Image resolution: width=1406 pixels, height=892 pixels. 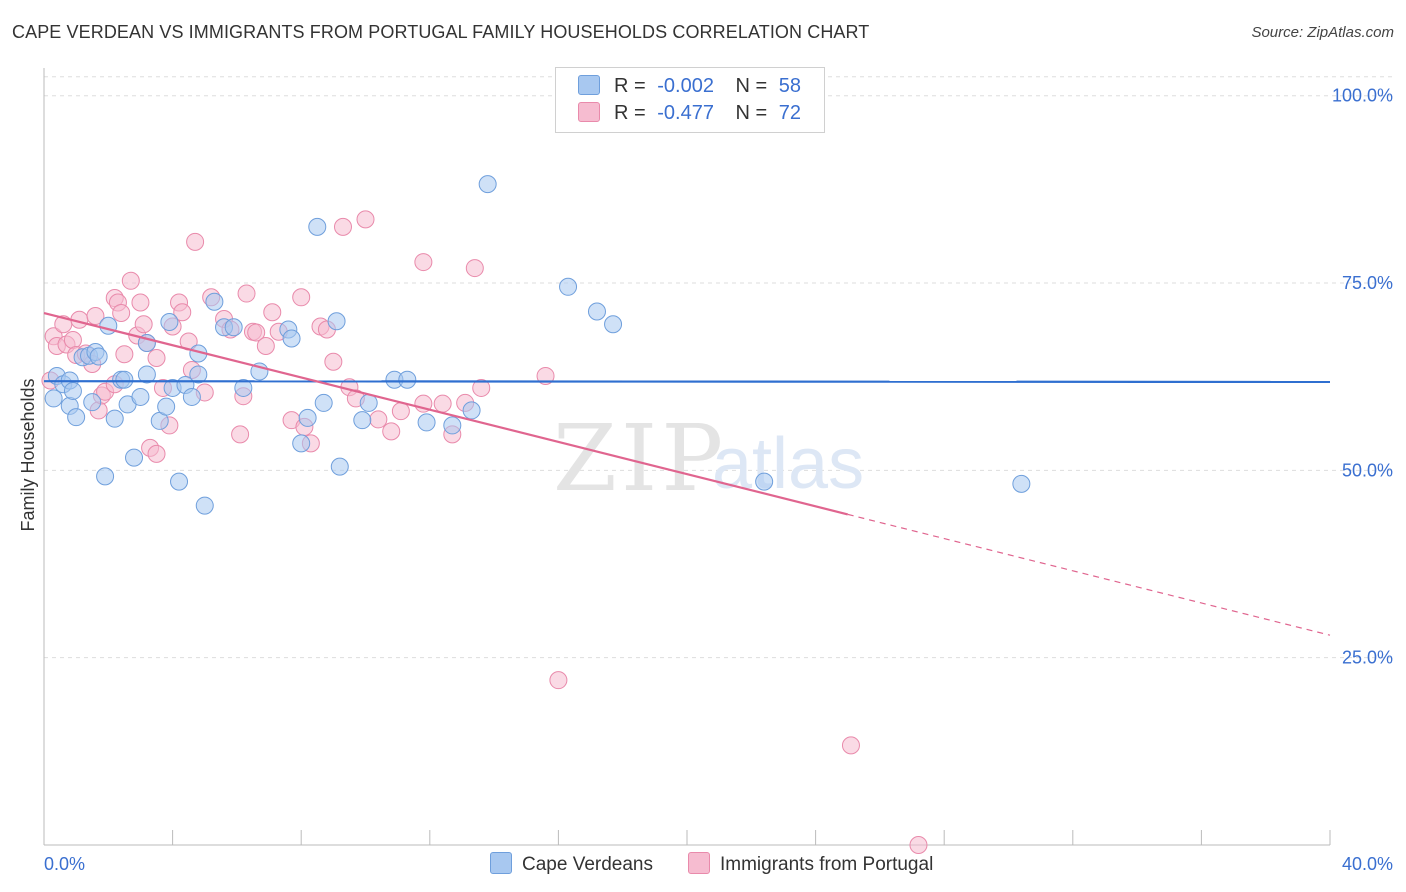 I want to click on y-tick-label: 100.0%, so click(x=1362, y=96).